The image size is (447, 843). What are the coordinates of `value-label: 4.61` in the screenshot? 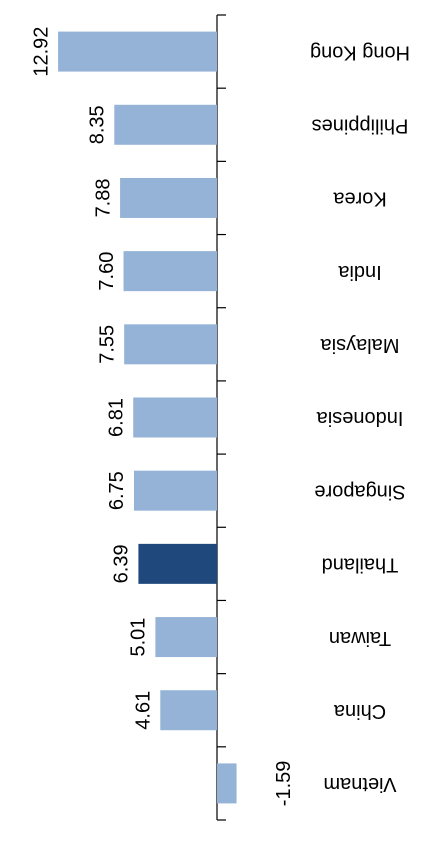 It's located at (144, 710).